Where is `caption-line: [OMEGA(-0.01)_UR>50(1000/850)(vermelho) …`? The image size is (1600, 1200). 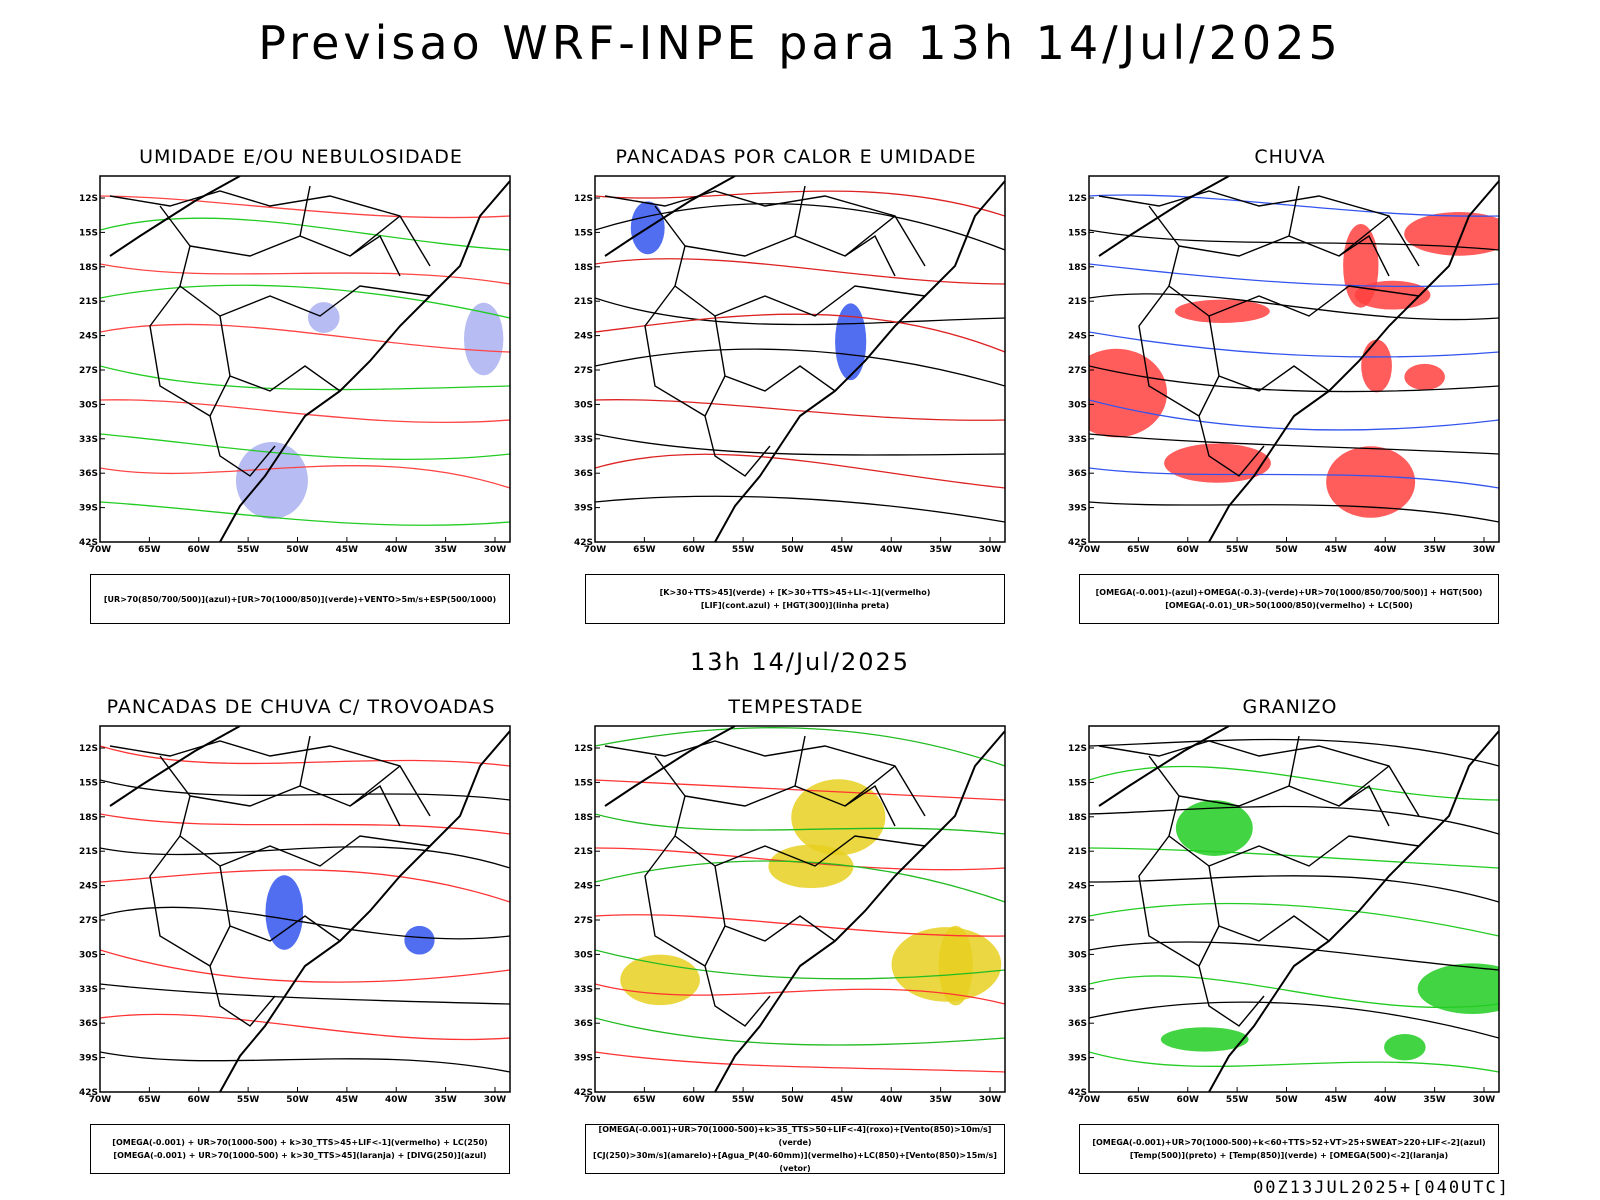
caption-line: [OMEGA(-0.01)_UR>50(1000/850)(vermelho) … is located at coordinates (1289, 605).